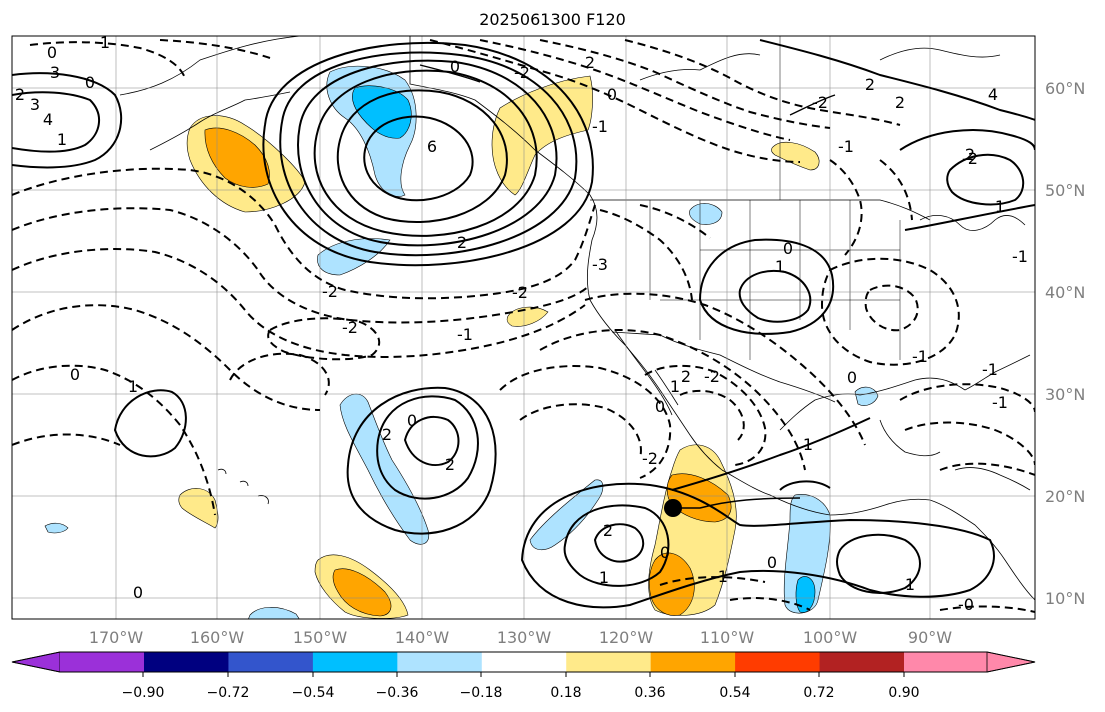 The width and height of the screenshot is (1105, 712). What do you see at coordinates (771, 454) in the screenshot?
I see `contour-positive-mexico` at bounding box center [771, 454].